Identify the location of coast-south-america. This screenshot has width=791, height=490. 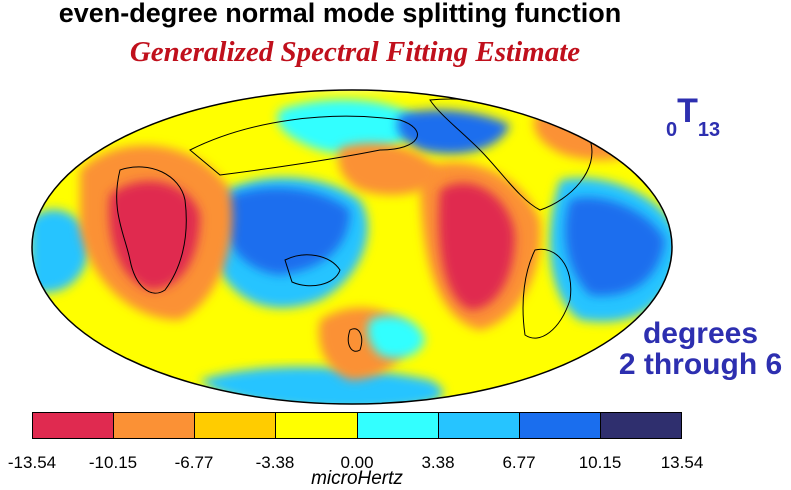
(547, 293).